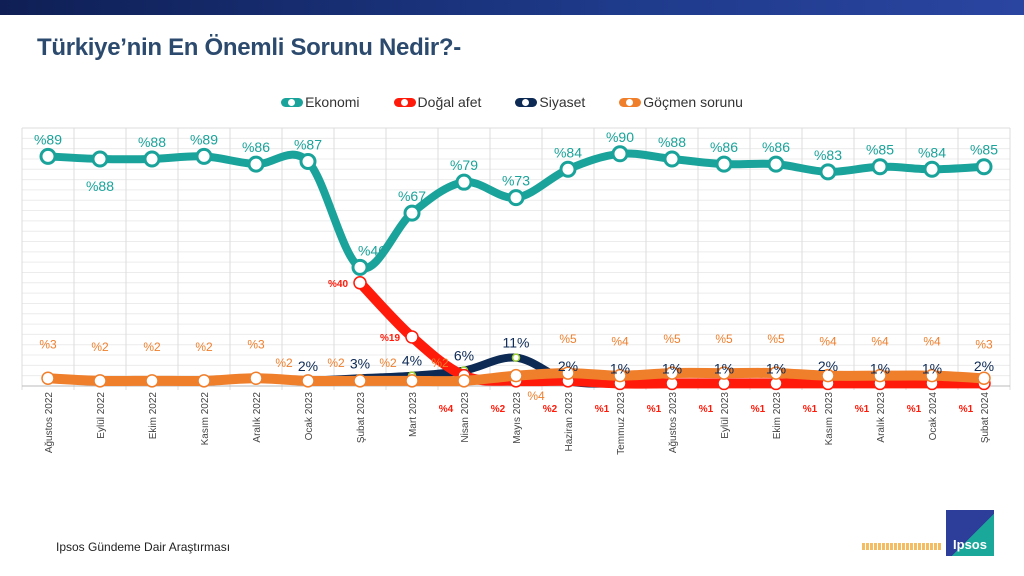 This screenshot has width=1024, height=576. What do you see at coordinates (257, 417) in the screenshot?
I see `x-tick-label: Aralık 2022` at bounding box center [257, 417].